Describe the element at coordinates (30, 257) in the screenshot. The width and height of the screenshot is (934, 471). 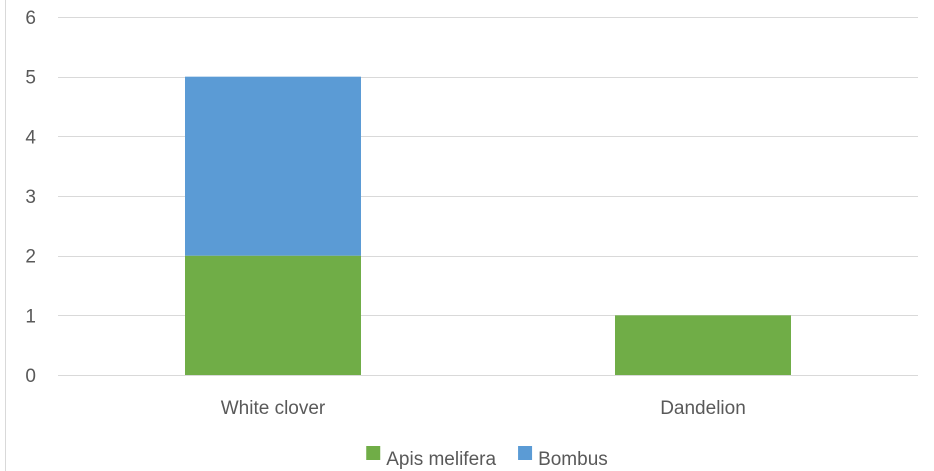
I see `y-tick-label: 2` at that location.